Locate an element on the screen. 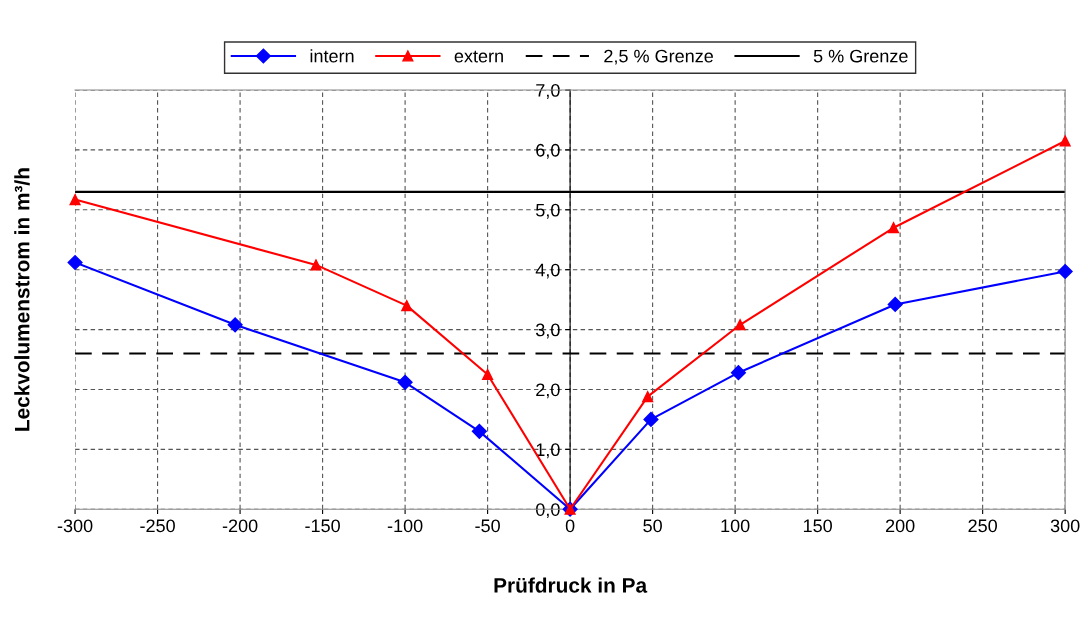 The image size is (1088, 621). y-tick-label: 1,0 is located at coordinates (548, 451).